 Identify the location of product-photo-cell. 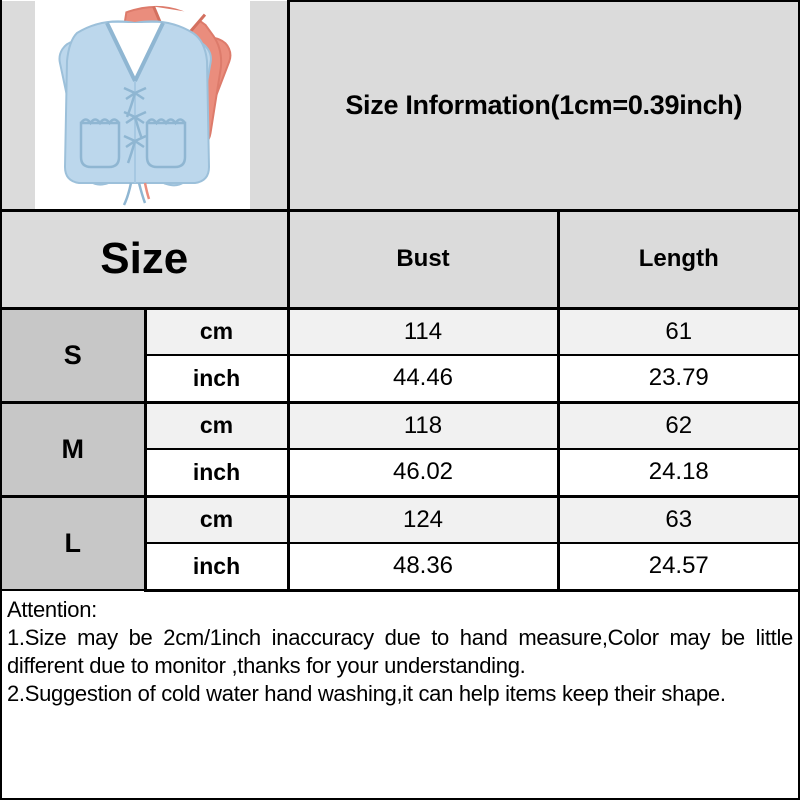
(146, 106).